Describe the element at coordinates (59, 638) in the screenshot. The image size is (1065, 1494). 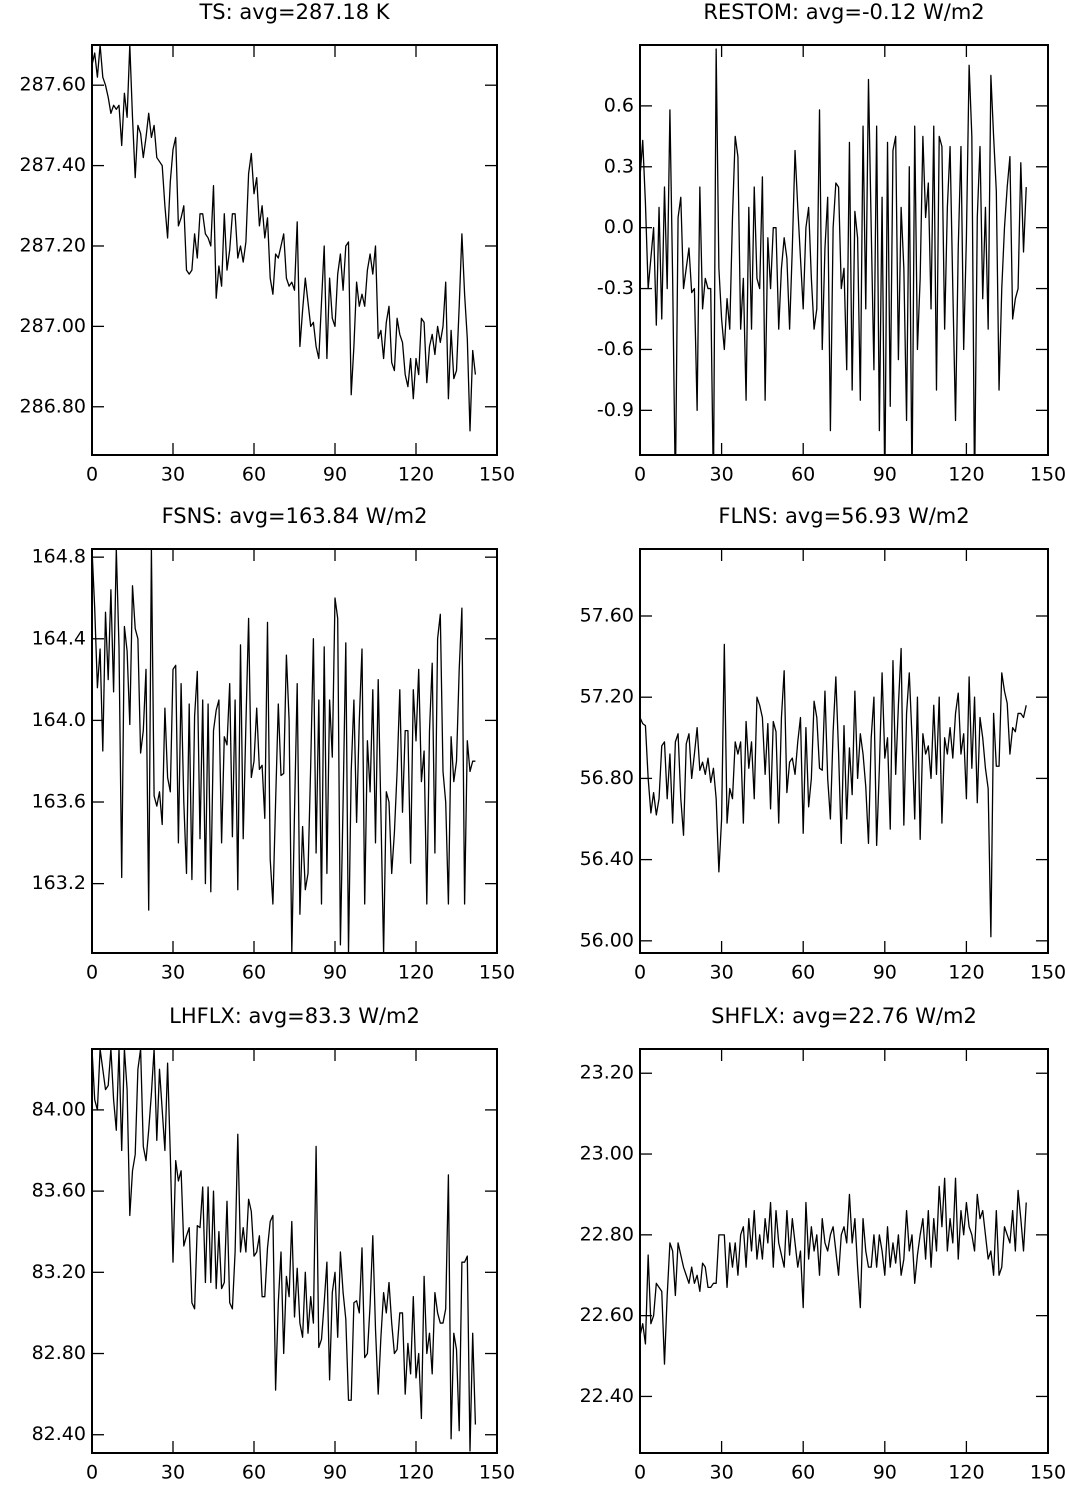
I see `y-tick-label: 164.4` at that location.